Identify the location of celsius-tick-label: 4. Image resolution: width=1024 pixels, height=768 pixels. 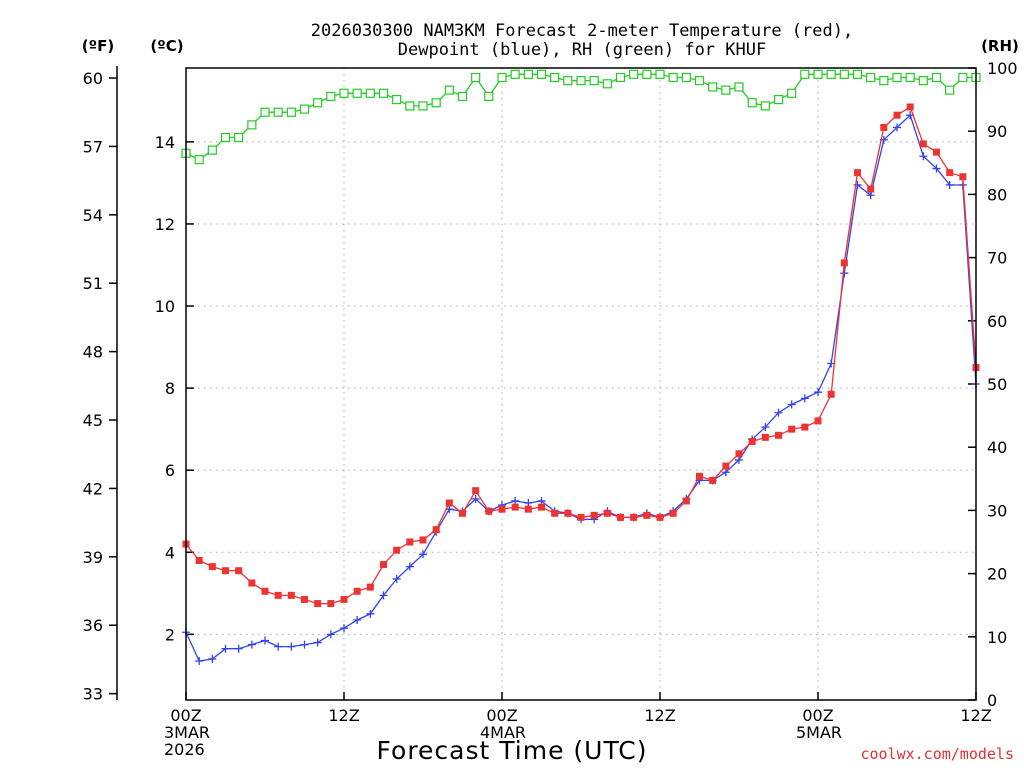
(170, 552).